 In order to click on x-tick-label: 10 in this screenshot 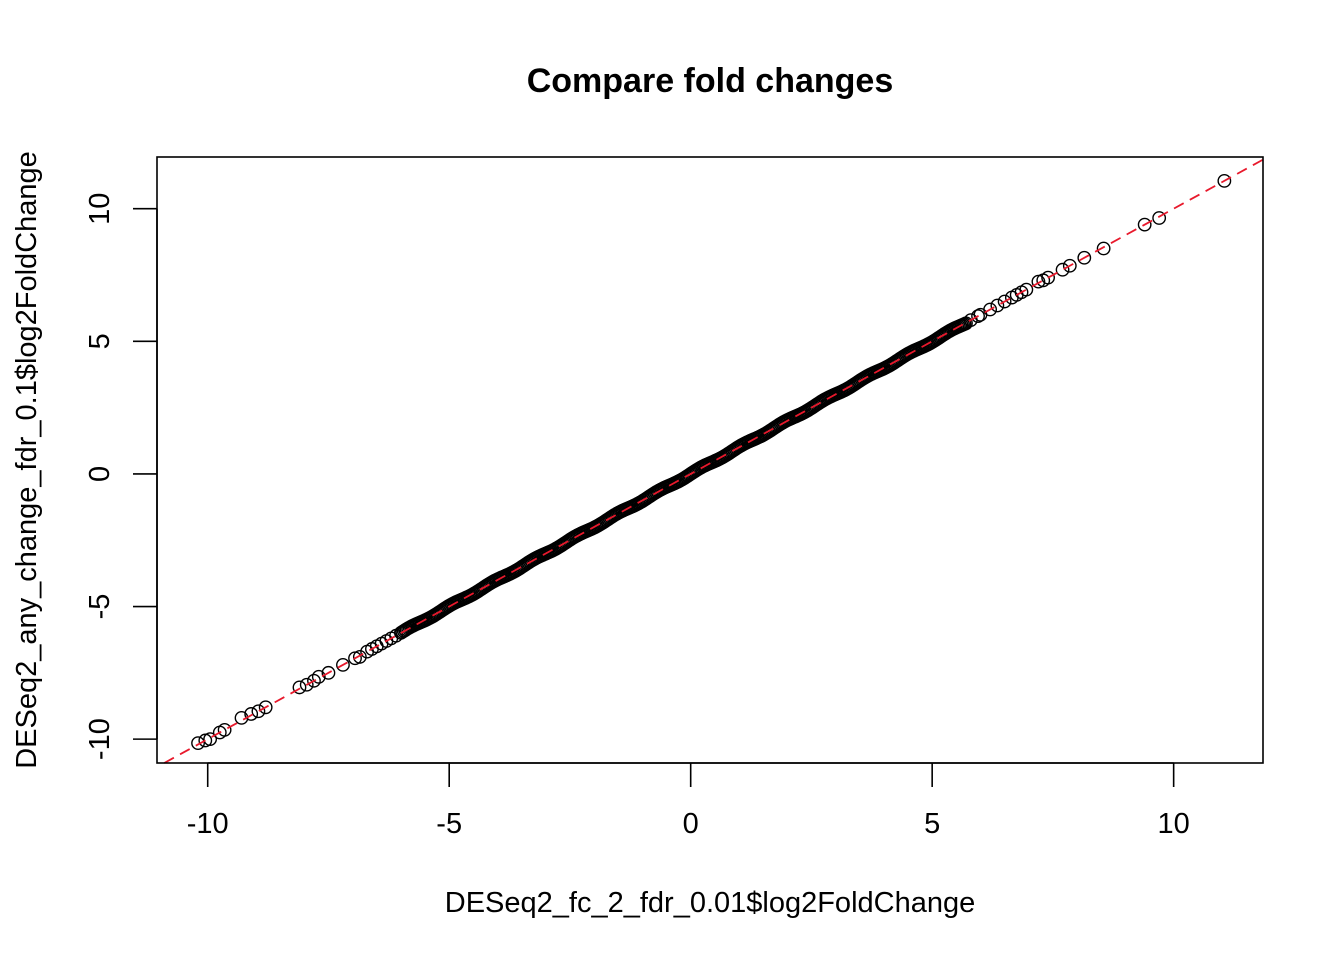, I will do `click(1174, 824)`.